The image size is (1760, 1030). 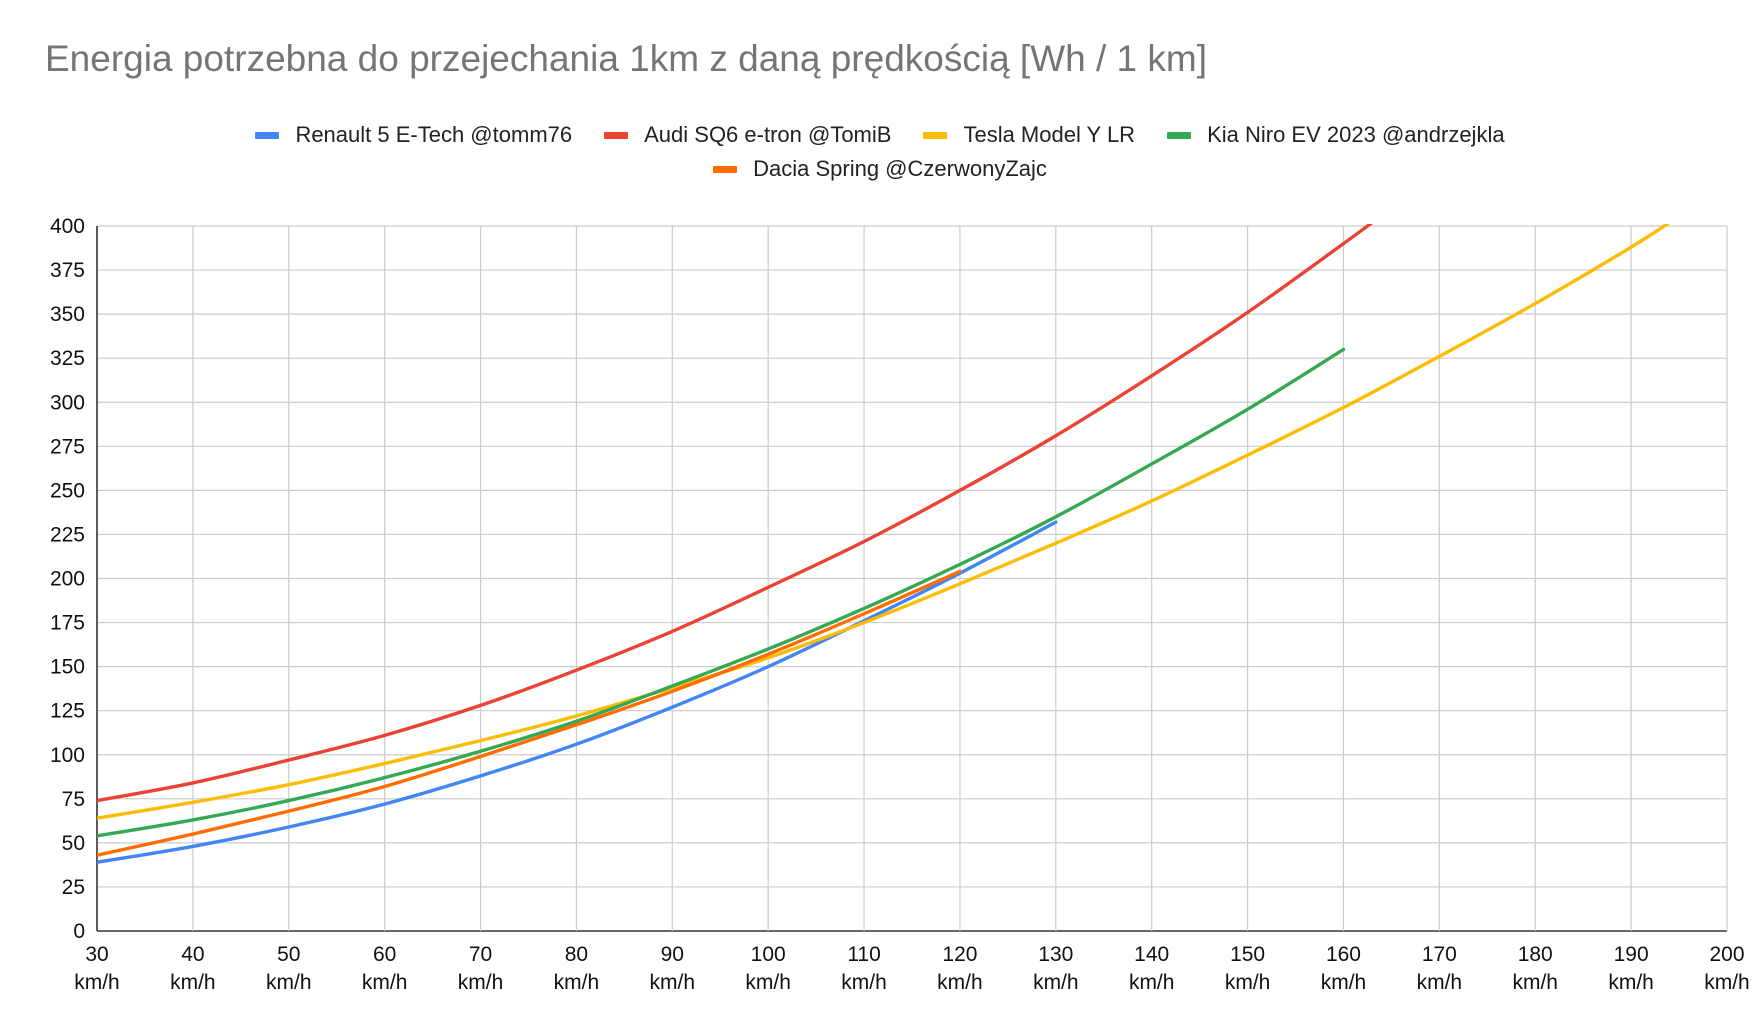 I want to click on legend-item-tesla: Tesla Model Y LR, so click(x=1029, y=135).